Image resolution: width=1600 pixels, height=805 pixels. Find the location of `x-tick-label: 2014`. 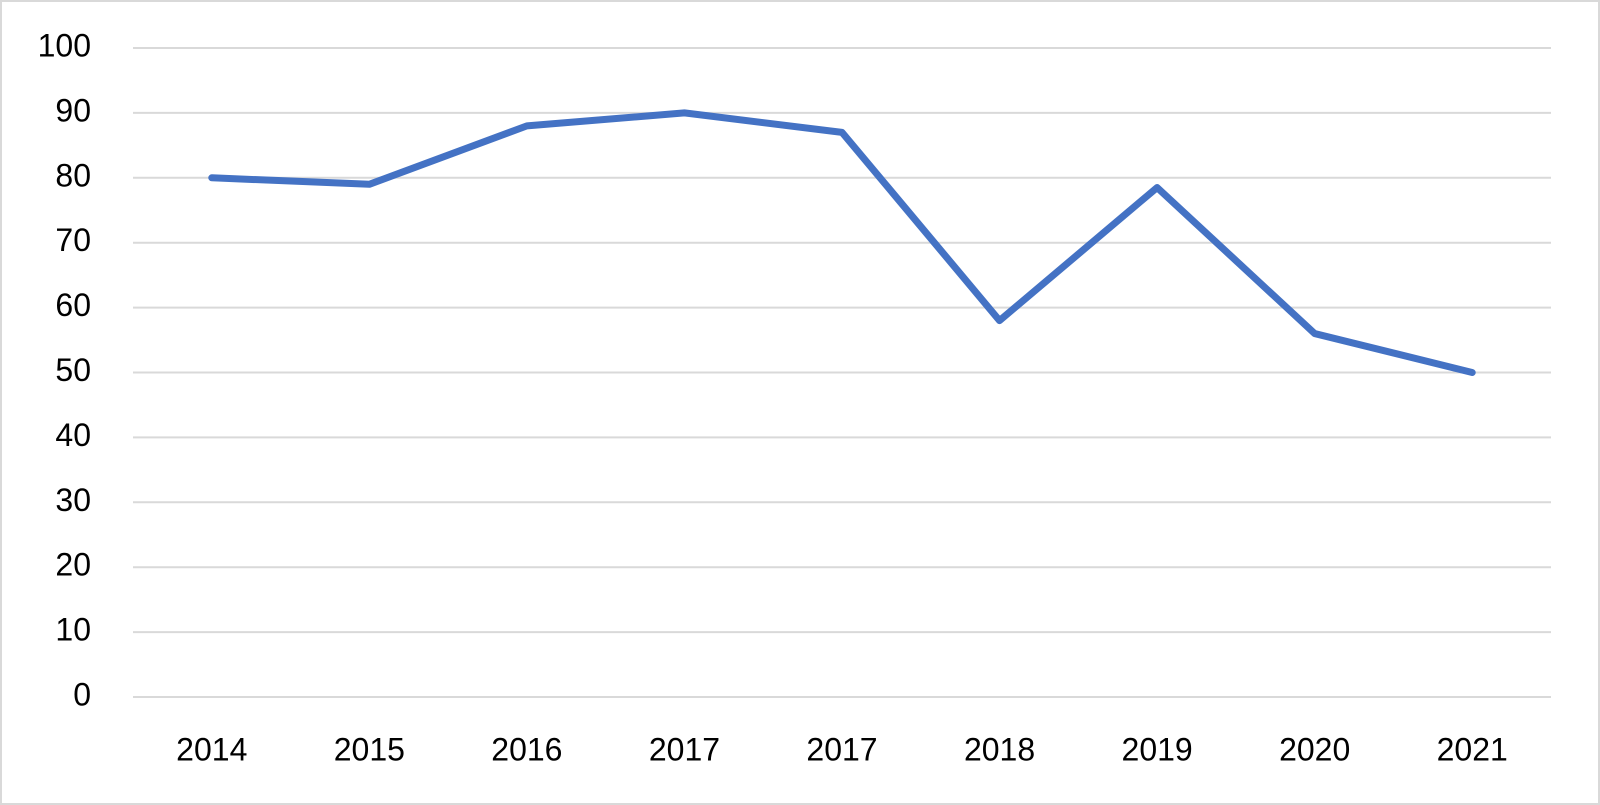

x-tick-label: 2014 is located at coordinates (211, 749).